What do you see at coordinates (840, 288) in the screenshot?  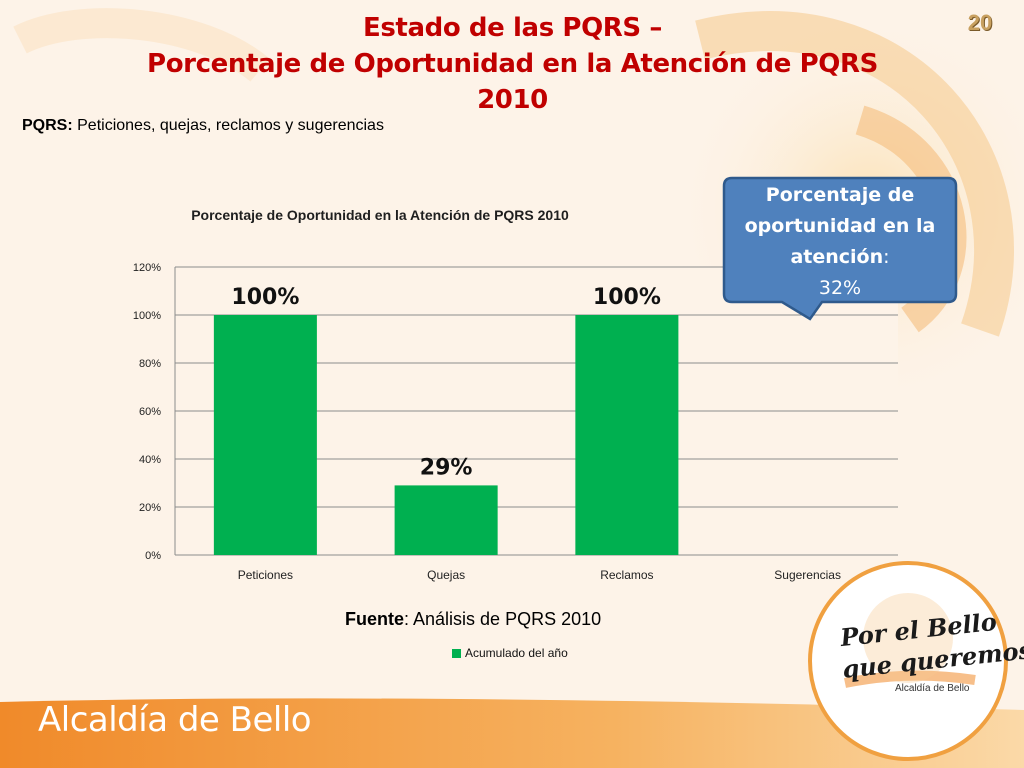 I see `callout-value: 32%` at bounding box center [840, 288].